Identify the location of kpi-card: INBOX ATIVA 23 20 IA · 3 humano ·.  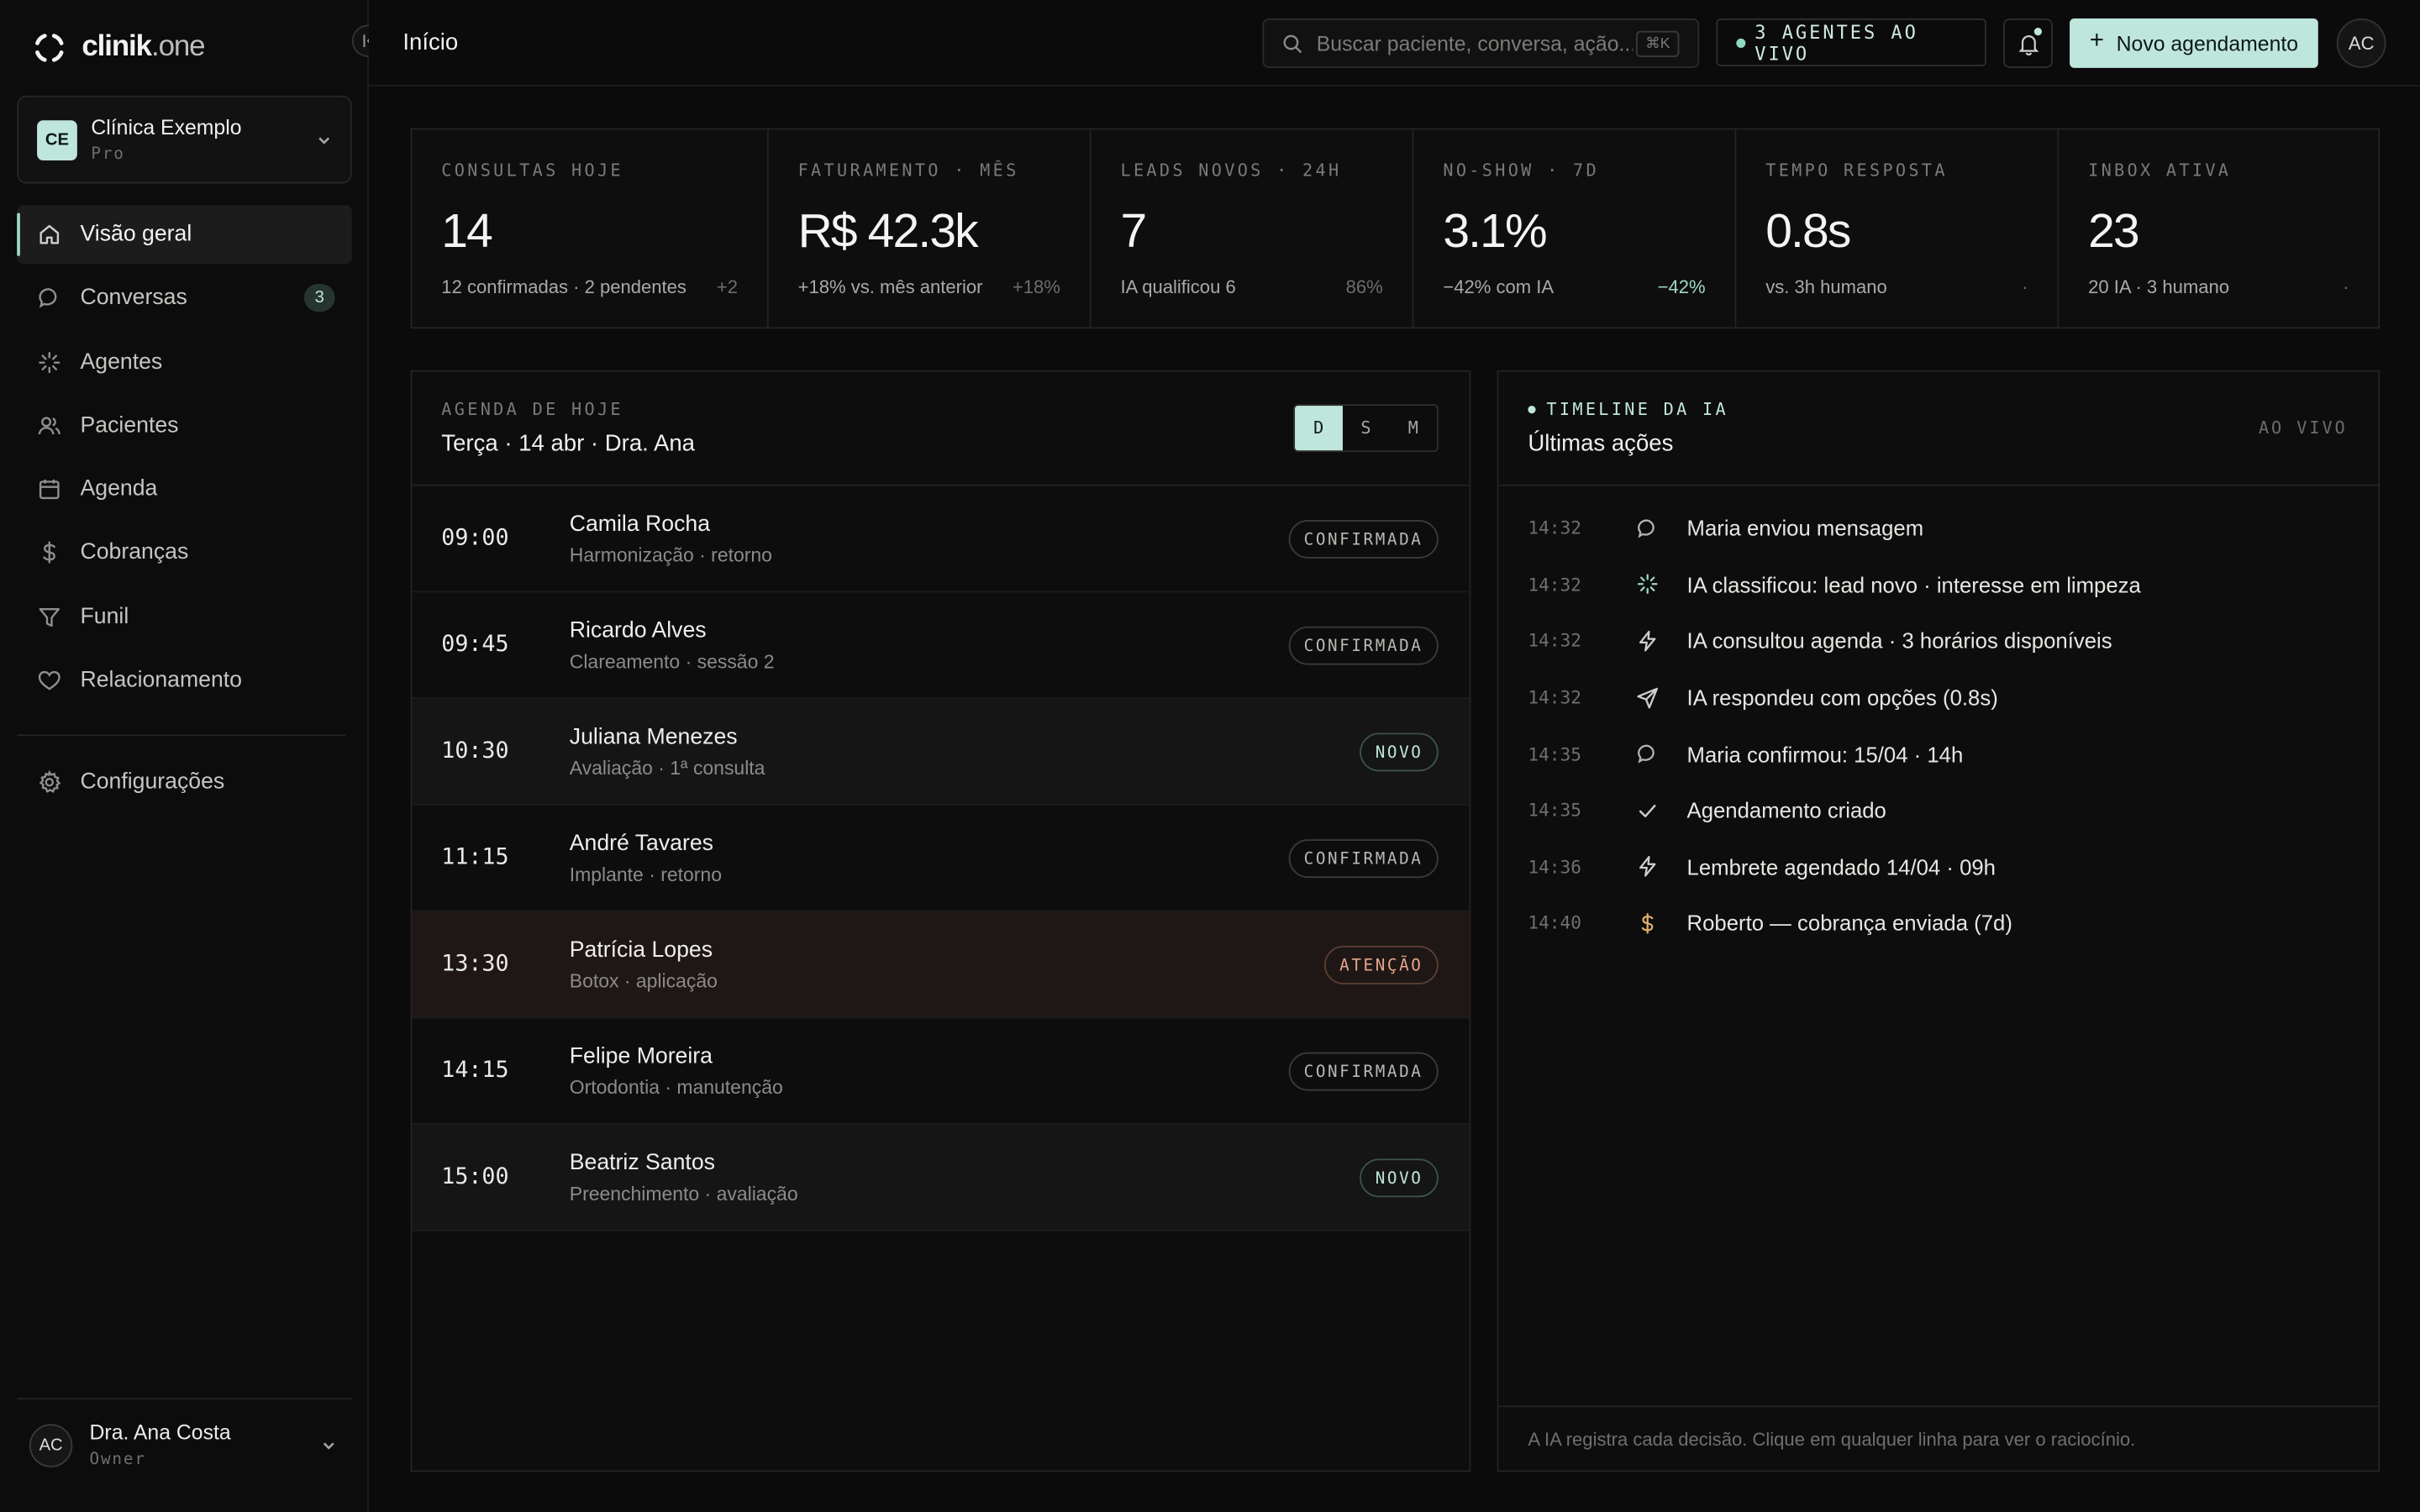
(2218, 228).